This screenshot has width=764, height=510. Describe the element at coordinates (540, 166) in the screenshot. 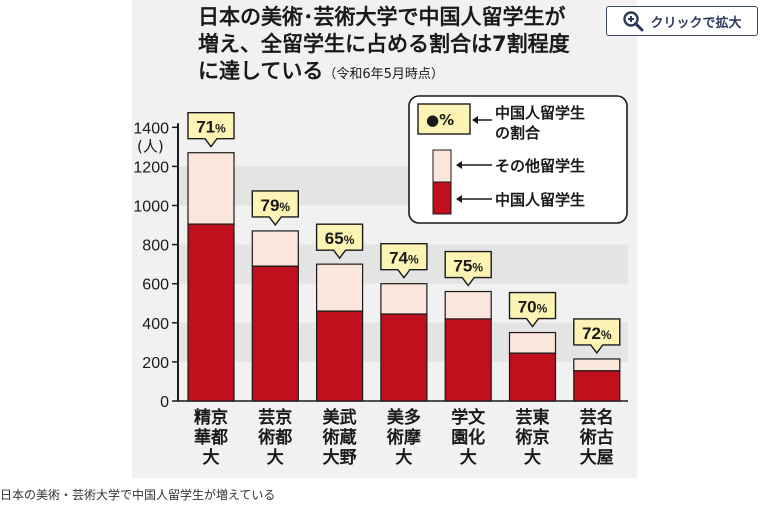

I see `legend-other-label: その他留学生` at that location.